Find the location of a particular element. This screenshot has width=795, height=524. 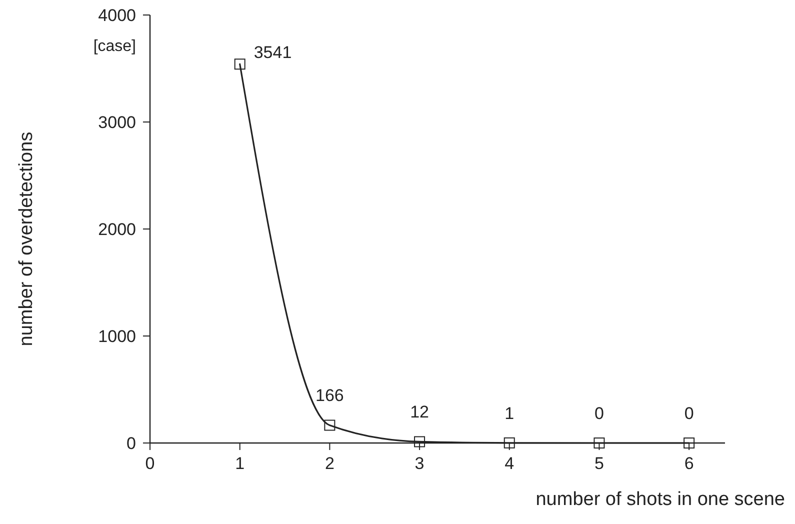

x-tick-label: 5 is located at coordinates (599, 463).